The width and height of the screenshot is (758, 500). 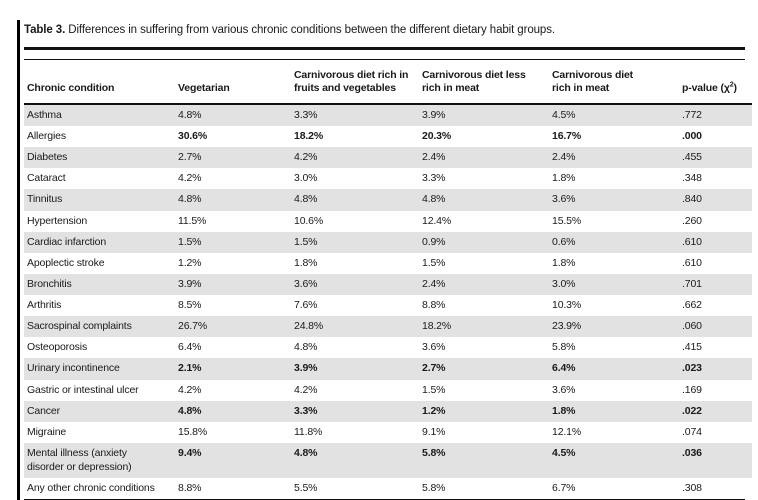 What do you see at coordinates (484, 200) in the screenshot?
I see `carnivorous-less-meat-value-cell: 4.8%` at bounding box center [484, 200].